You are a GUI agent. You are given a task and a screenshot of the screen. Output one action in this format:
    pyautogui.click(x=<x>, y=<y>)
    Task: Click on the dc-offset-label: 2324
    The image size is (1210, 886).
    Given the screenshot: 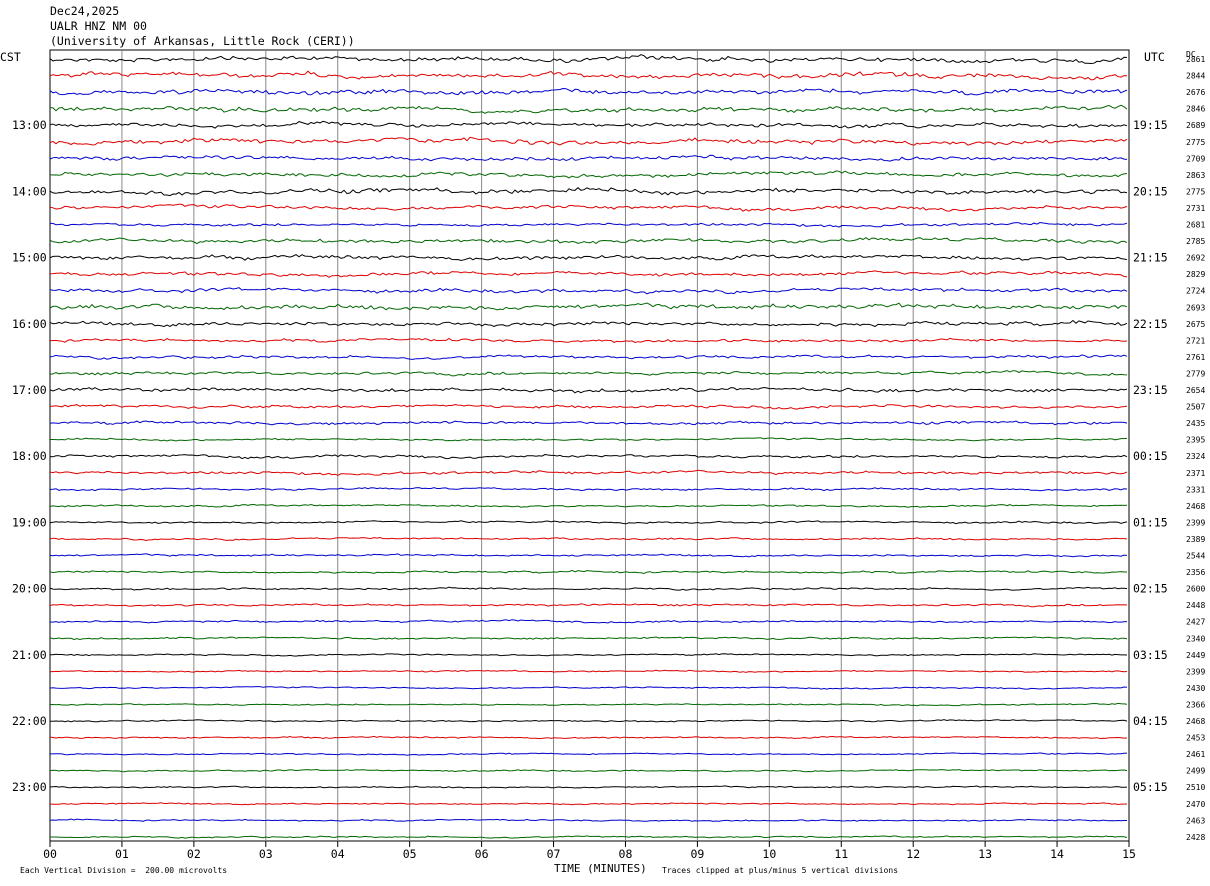 What is the action you would take?
    pyautogui.click(x=1195, y=456)
    